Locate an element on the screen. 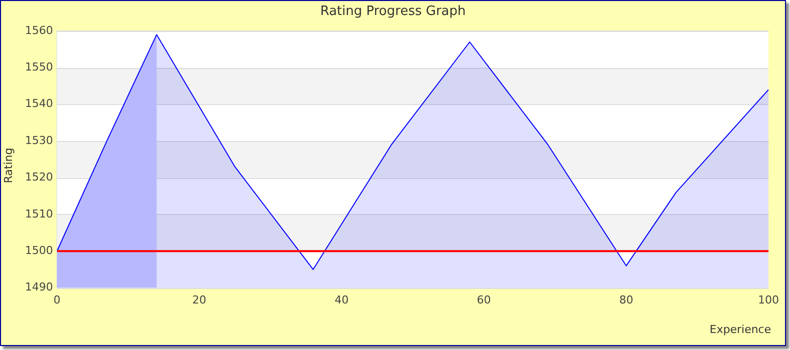  y-tick-label: 1520 is located at coordinates (38, 177).